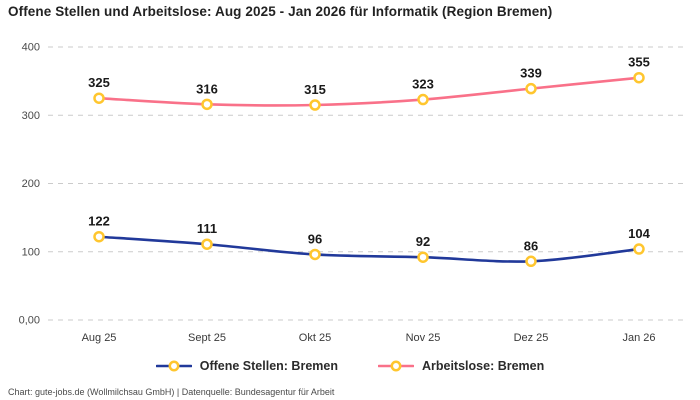  I want to click on x-tick-label: Jan 26, so click(638, 338).